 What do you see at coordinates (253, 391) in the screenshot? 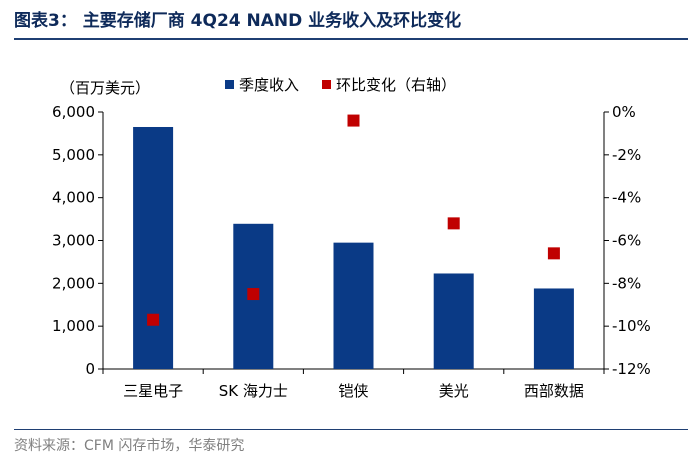
I see `x-tick-label: SK 海力士` at bounding box center [253, 391].